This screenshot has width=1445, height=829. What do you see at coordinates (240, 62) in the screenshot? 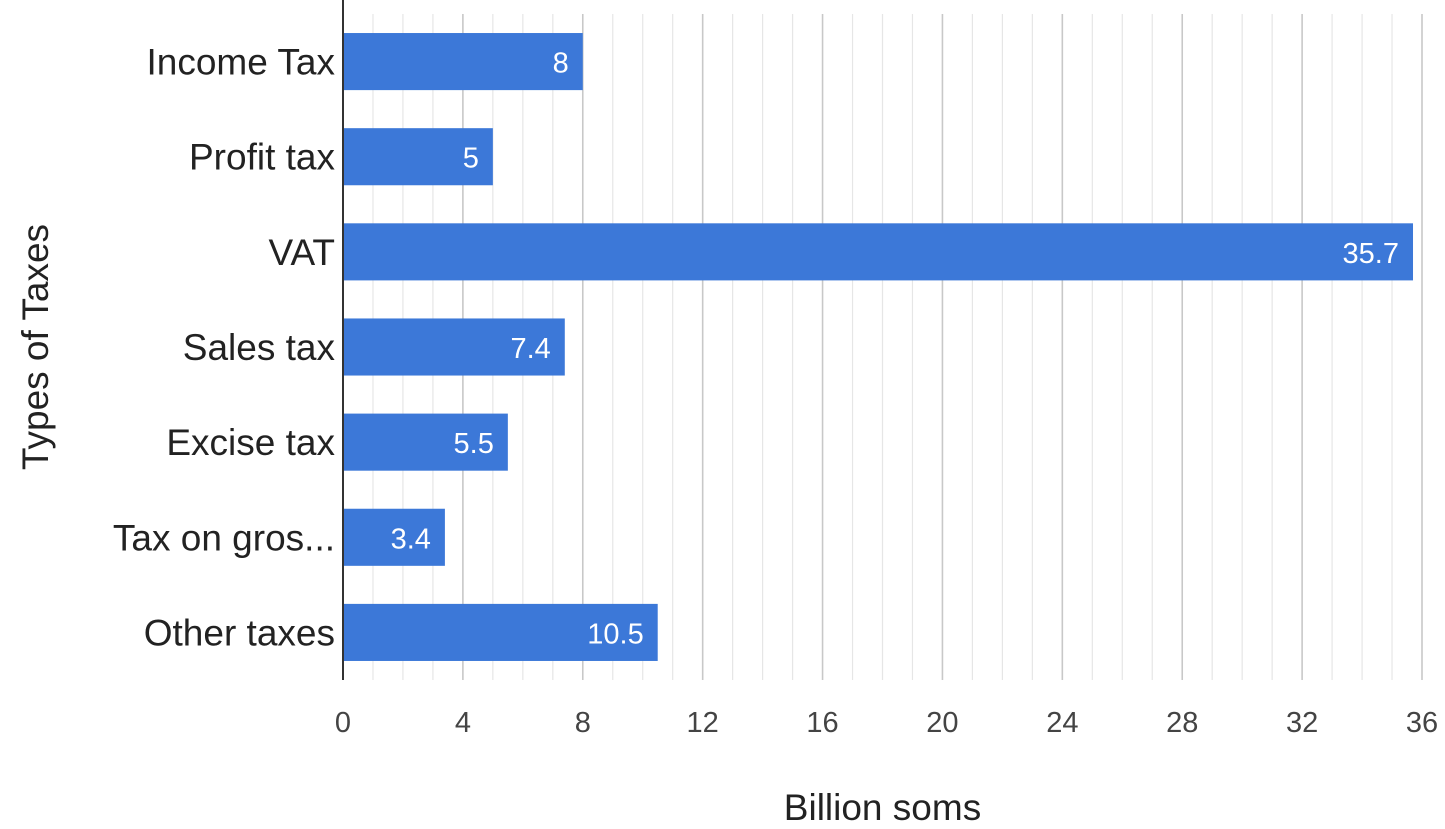
I see `category-label: Income Tax` at bounding box center [240, 62].